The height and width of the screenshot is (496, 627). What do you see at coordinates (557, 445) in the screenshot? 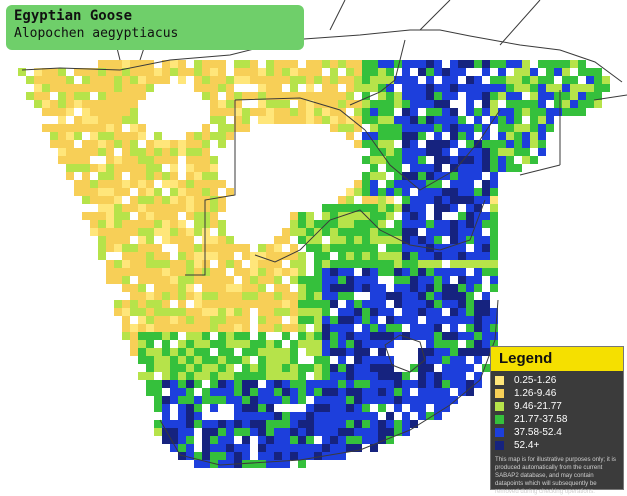
I see `legend-item: 52.4+` at bounding box center [557, 445].